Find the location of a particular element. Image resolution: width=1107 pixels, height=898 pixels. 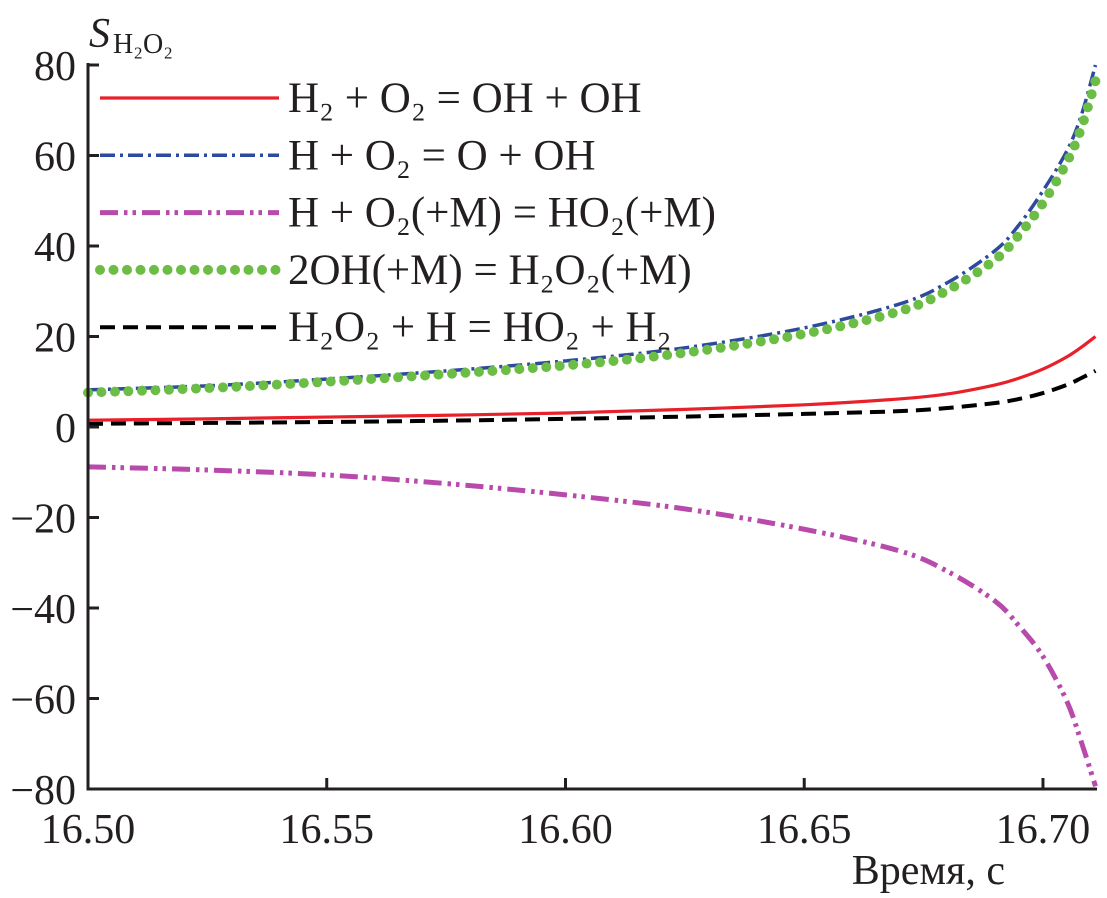

y-tick-label: 0 is located at coordinates (65, 429).